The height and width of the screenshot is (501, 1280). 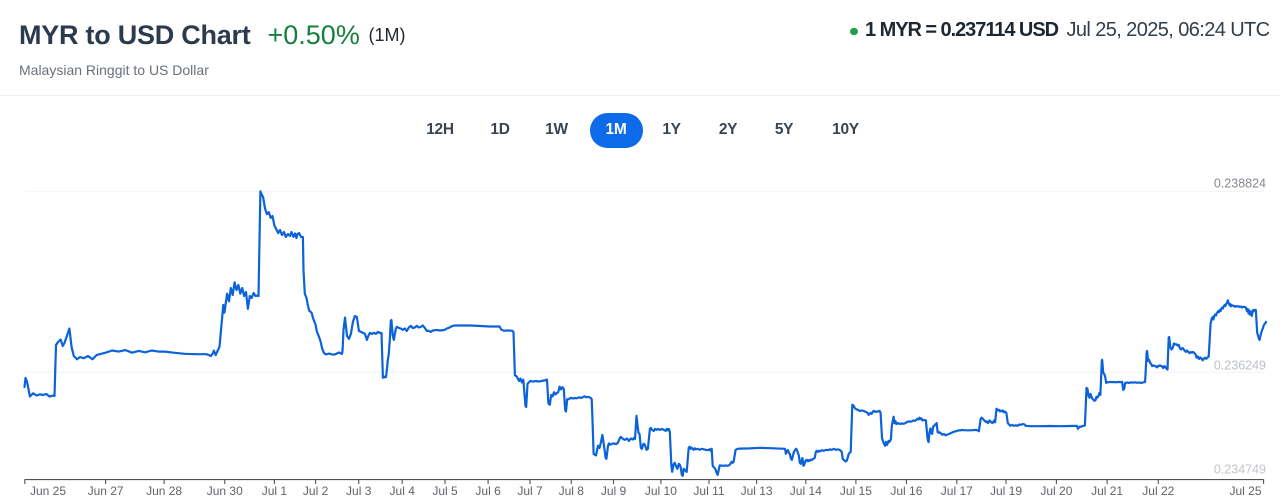 I want to click on svg-text: 0.236249, so click(x=1240, y=366).